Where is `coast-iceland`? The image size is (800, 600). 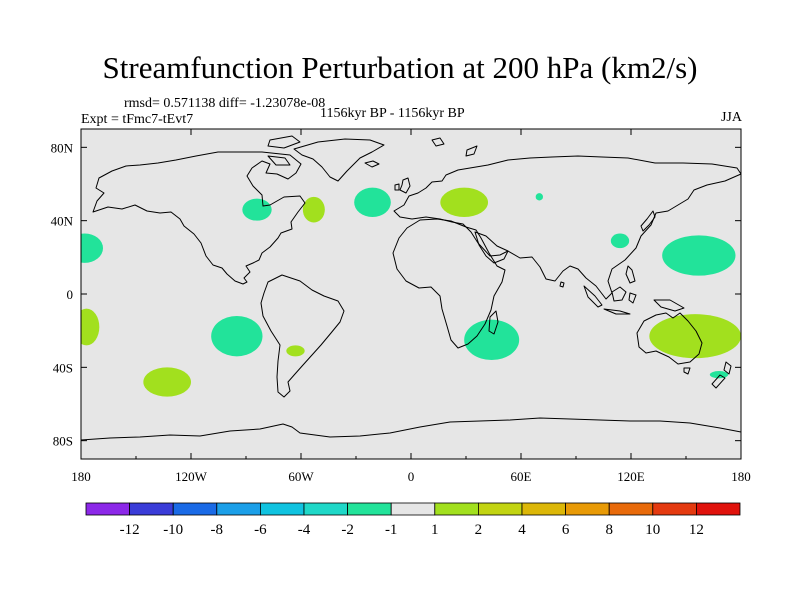
coast-iceland is located at coordinates (372, 164).